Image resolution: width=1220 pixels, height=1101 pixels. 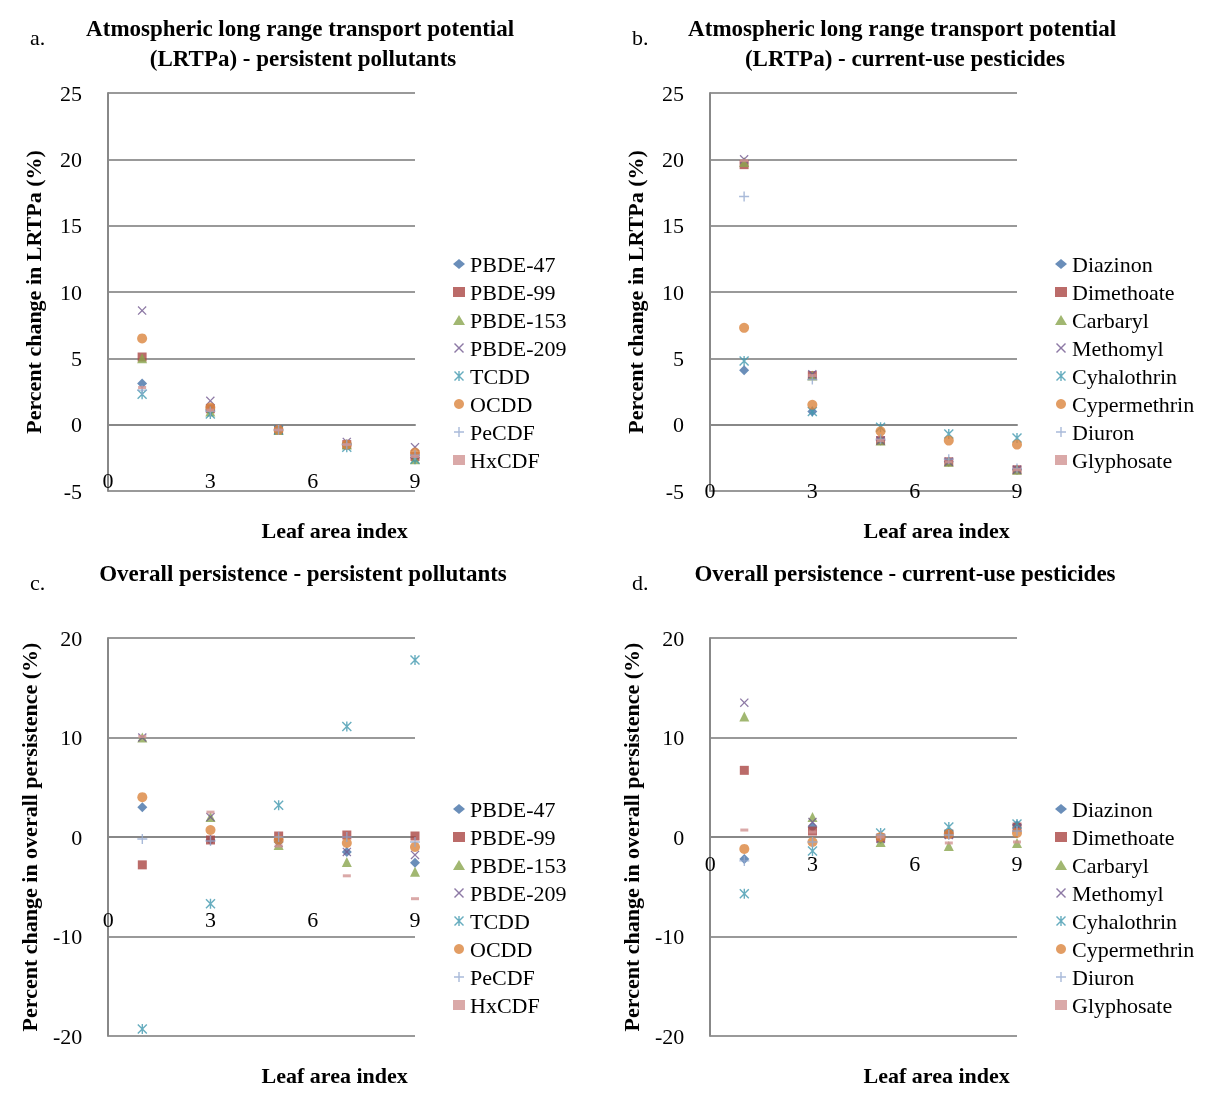 I want to click on chart-title: Atmospheric long range transport potential (LRTPa) - current-use pesticides, so click(x=905, y=43).